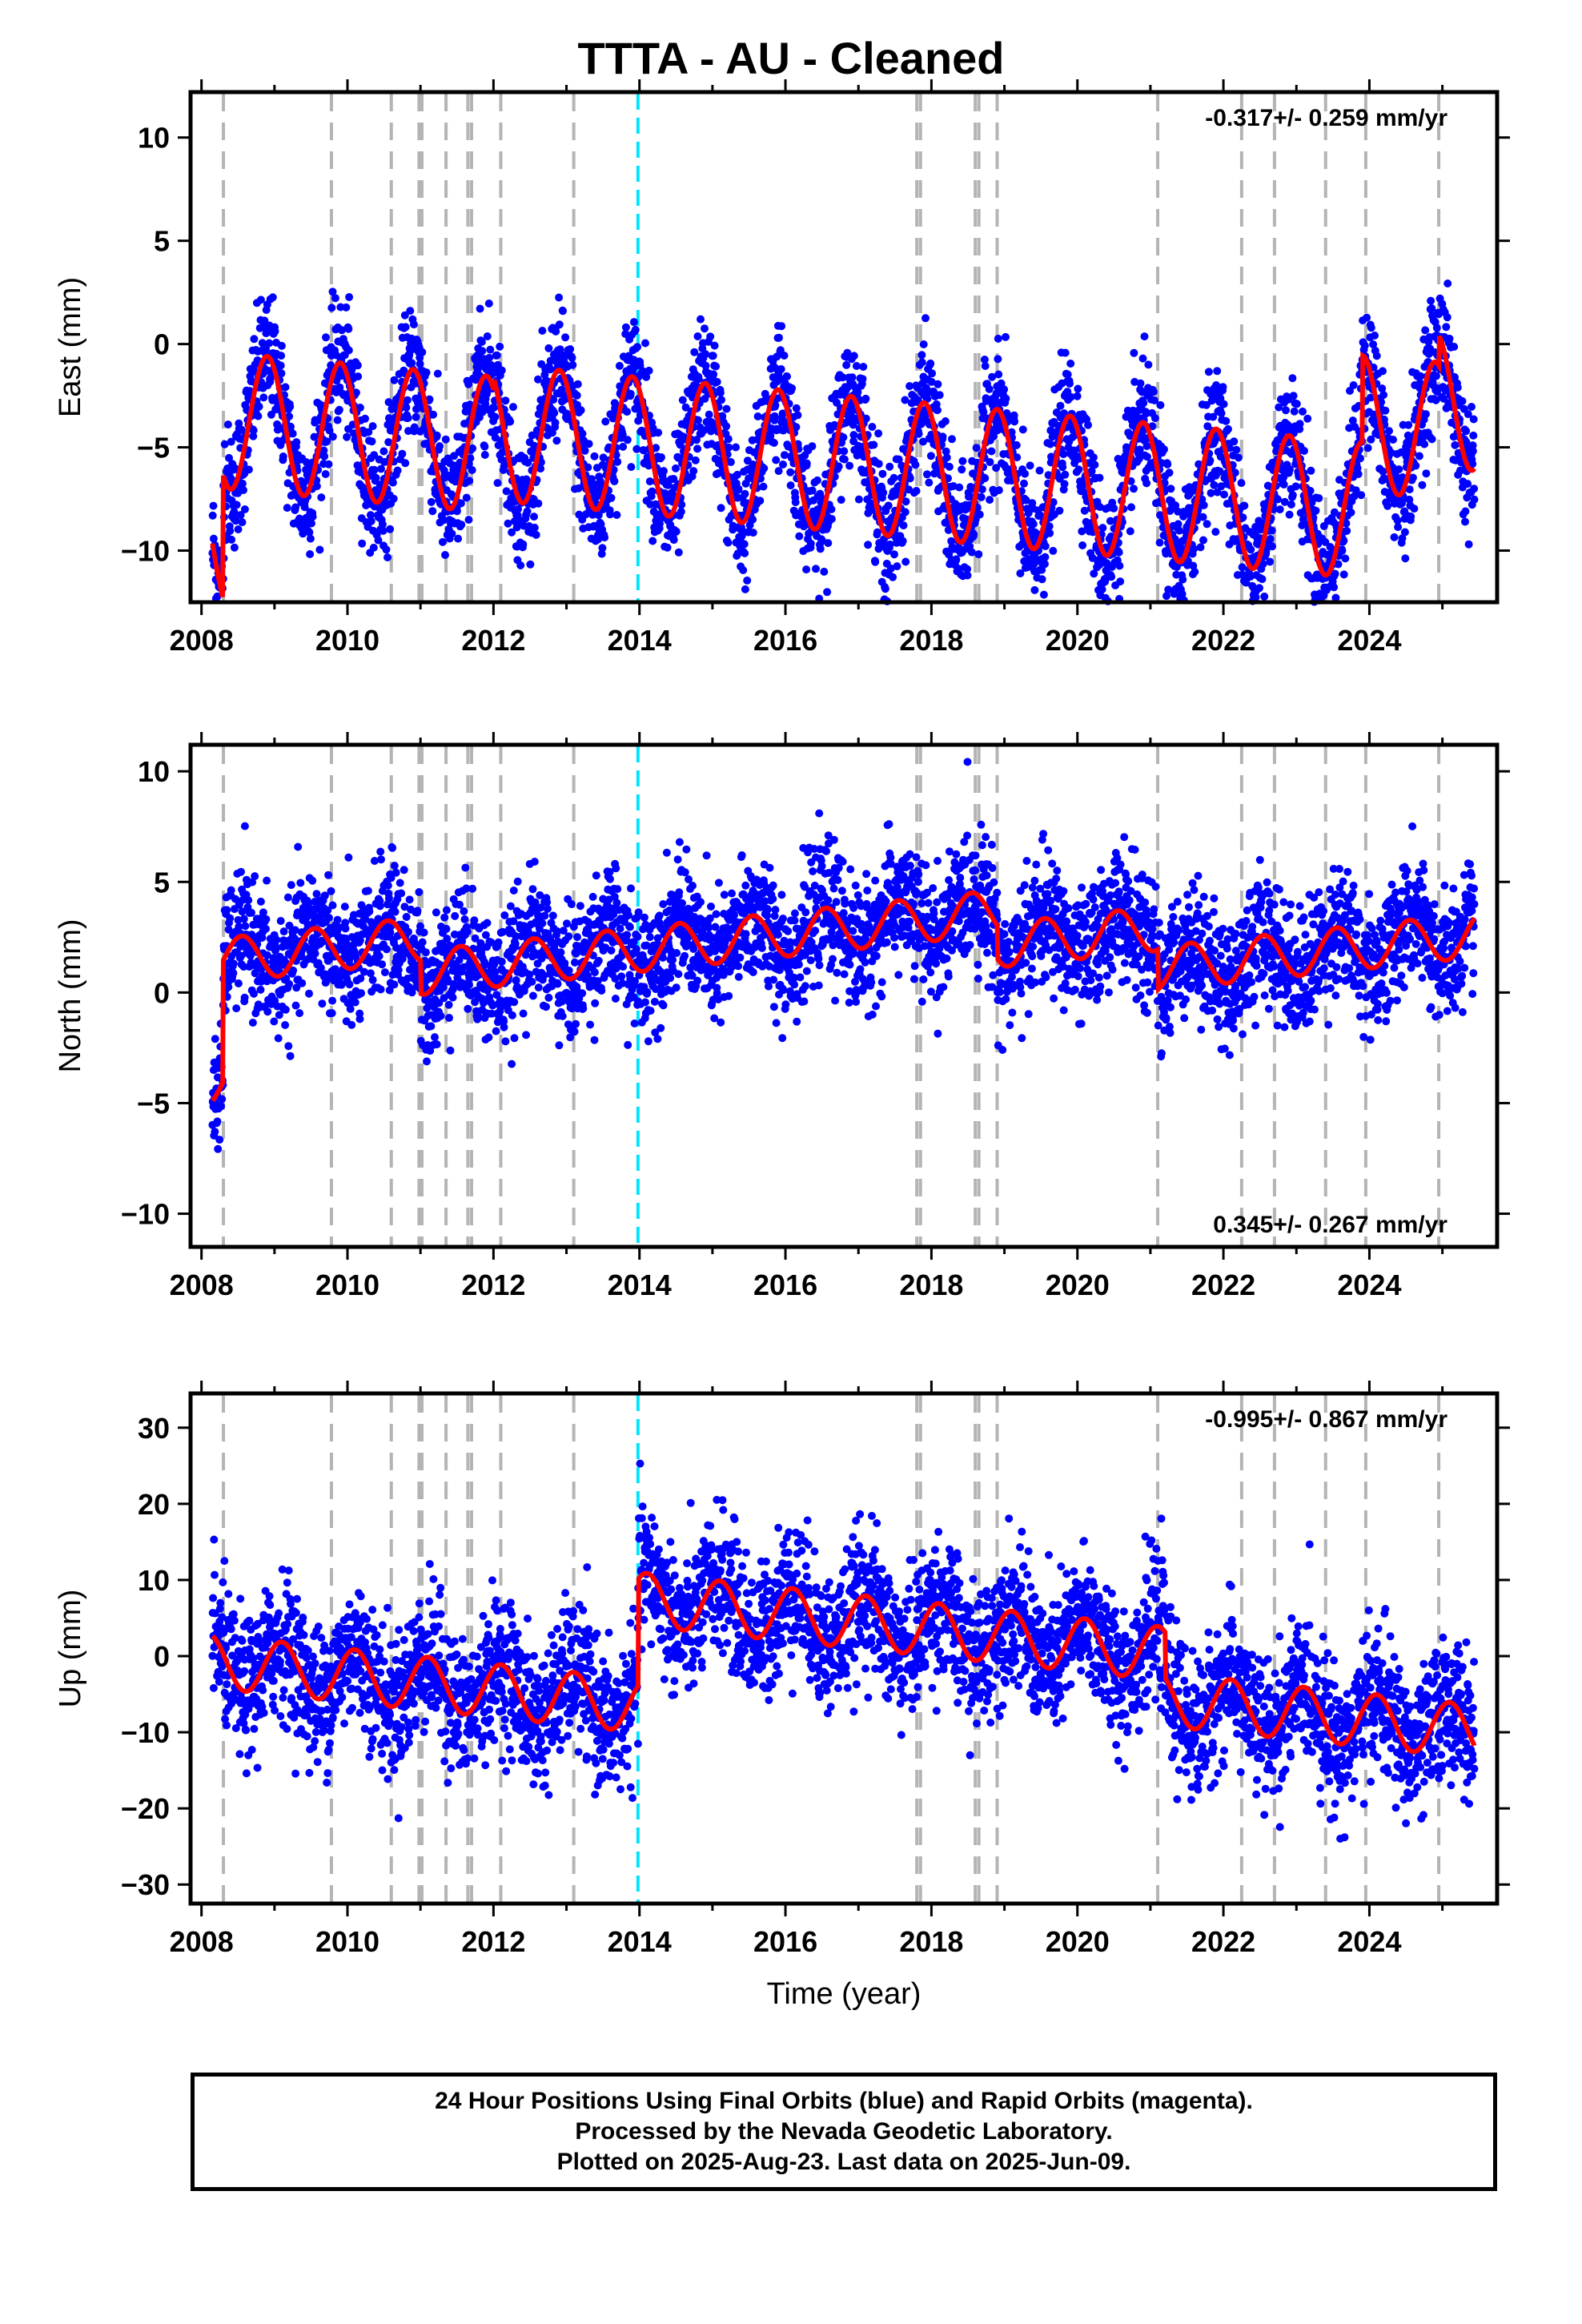 This screenshot has width=1582, height=2324. Describe the element at coordinates (347, 640) in the screenshot. I see `x-tick-label: 2010` at that location.